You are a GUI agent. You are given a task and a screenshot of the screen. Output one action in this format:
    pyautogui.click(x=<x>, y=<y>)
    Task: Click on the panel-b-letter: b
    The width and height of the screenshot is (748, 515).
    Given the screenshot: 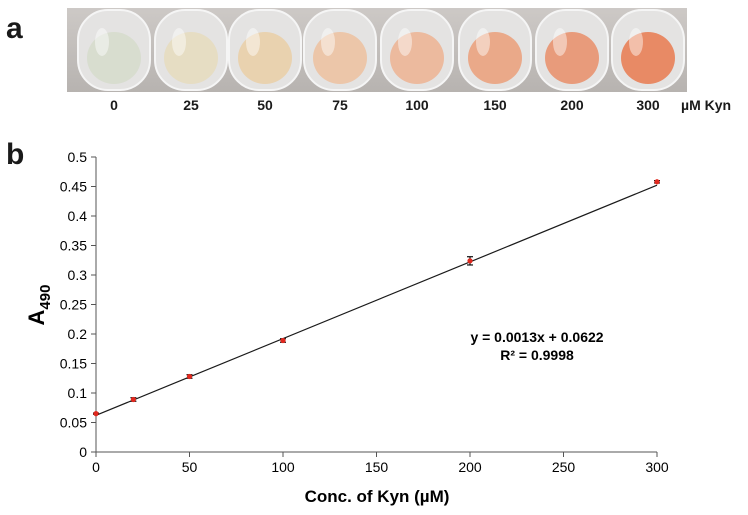 What is the action you would take?
    pyautogui.click(x=15, y=154)
    